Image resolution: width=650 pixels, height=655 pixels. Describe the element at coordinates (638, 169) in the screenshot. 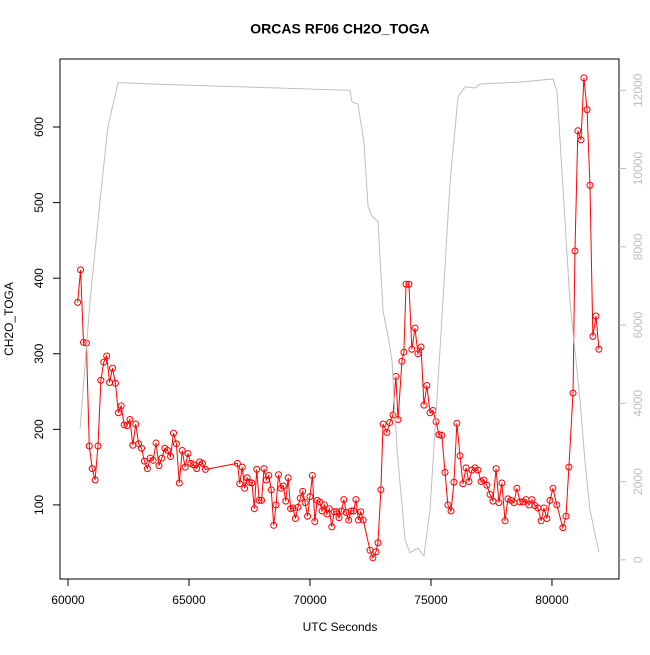

I see `y2-tick-label: 10000` at that location.